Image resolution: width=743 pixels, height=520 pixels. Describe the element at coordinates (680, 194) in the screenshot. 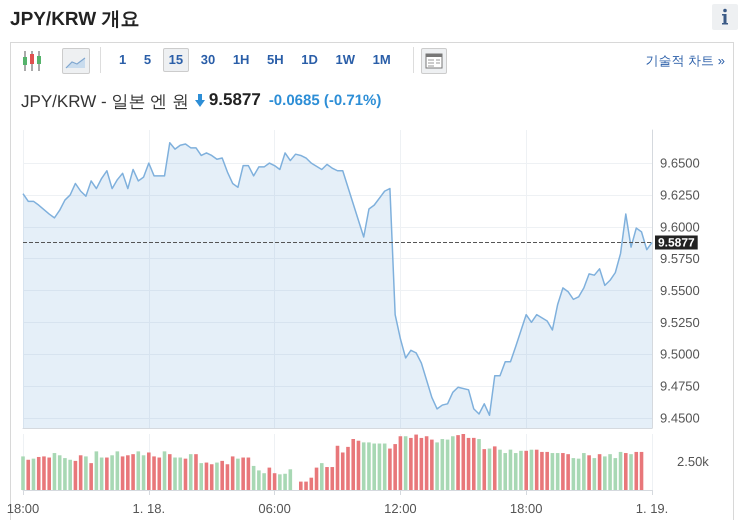

I see `y-tick-label: 9.6250` at that location.